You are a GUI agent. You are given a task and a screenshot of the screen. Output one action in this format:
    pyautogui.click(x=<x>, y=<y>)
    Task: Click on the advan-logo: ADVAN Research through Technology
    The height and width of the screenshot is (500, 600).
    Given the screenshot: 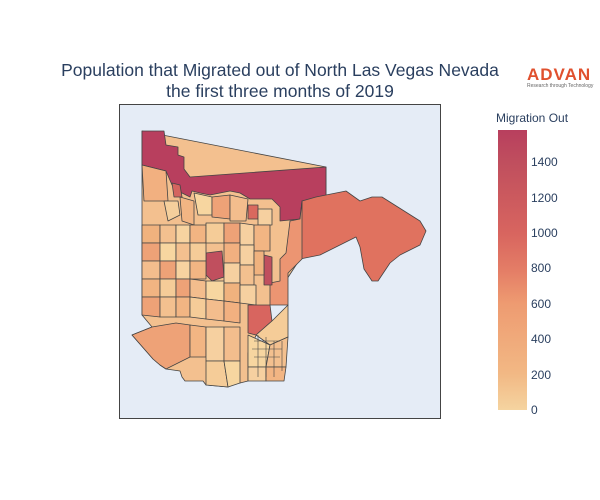 What is the action you would take?
    pyautogui.click(x=560, y=77)
    